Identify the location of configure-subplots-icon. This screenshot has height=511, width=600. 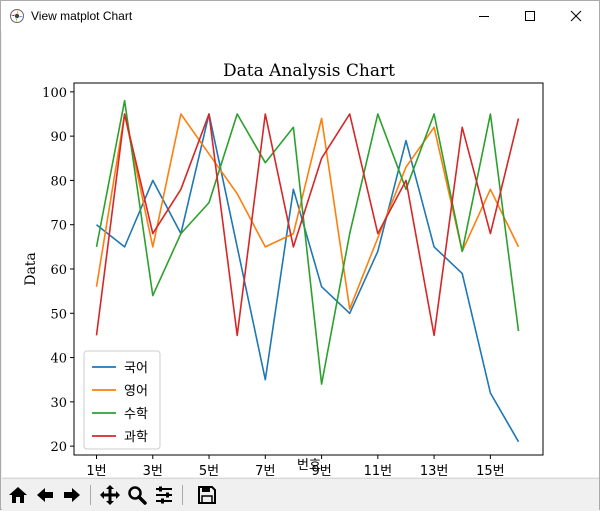
(164, 495).